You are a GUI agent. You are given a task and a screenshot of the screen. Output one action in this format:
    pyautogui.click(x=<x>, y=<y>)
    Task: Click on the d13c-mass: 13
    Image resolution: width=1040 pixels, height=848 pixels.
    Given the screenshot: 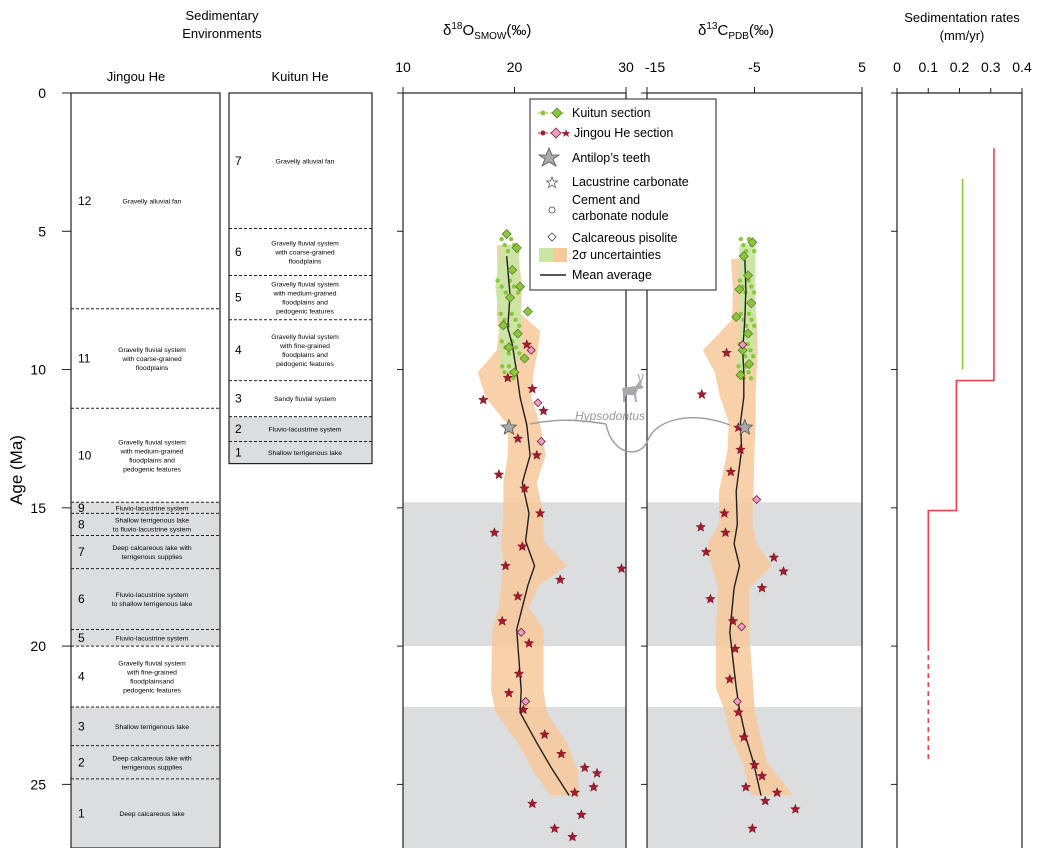 What is the action you would take?
    pyautogui.click(x=712, y=26)
    